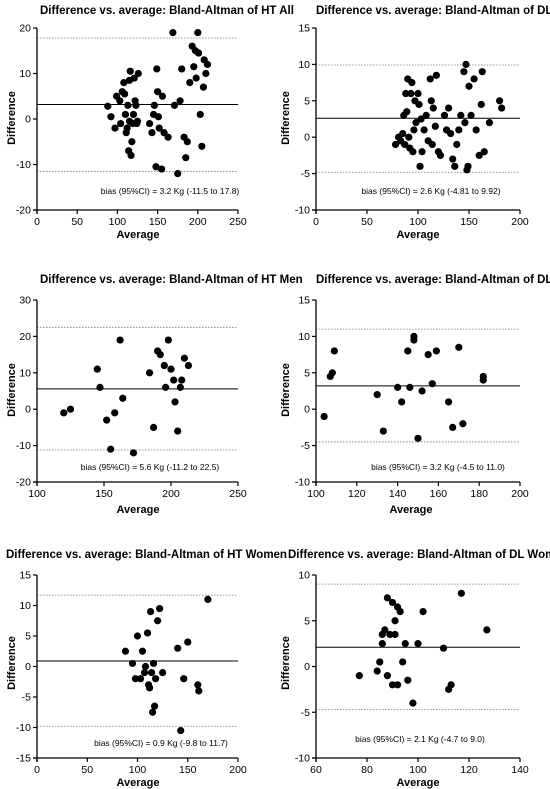  Describe the element at coordinates (307, 138) in the screenshot. I see `y-tick-label: 0` at that location.